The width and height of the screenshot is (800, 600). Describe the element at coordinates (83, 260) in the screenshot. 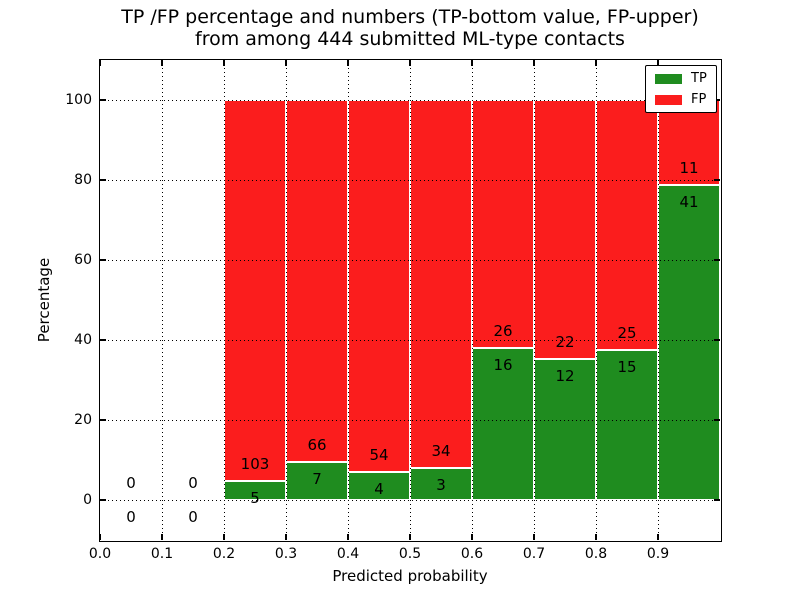

I see `y-tick-label: 60` at that location.